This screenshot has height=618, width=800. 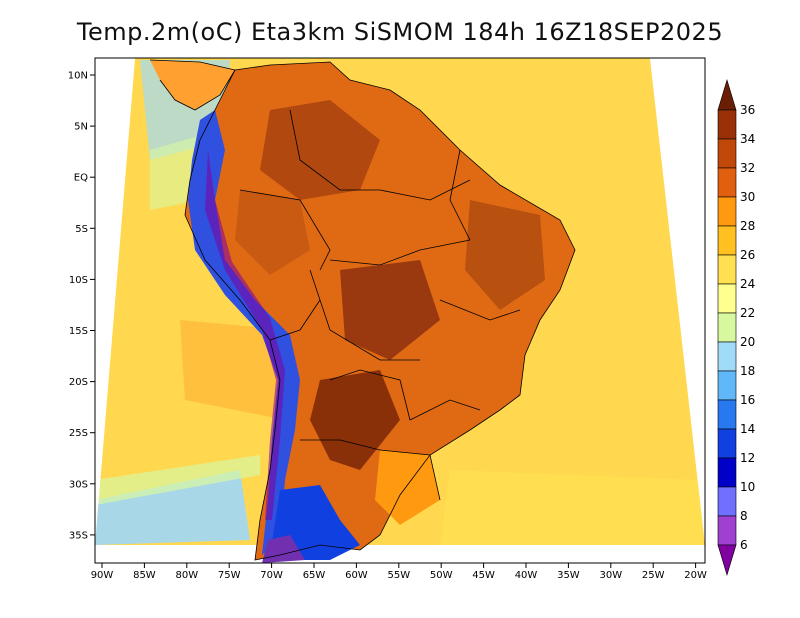 What do you see at coordinates (192, 85) in the screenshot?
I see `central-america-land` at bounding box center [192, 85].